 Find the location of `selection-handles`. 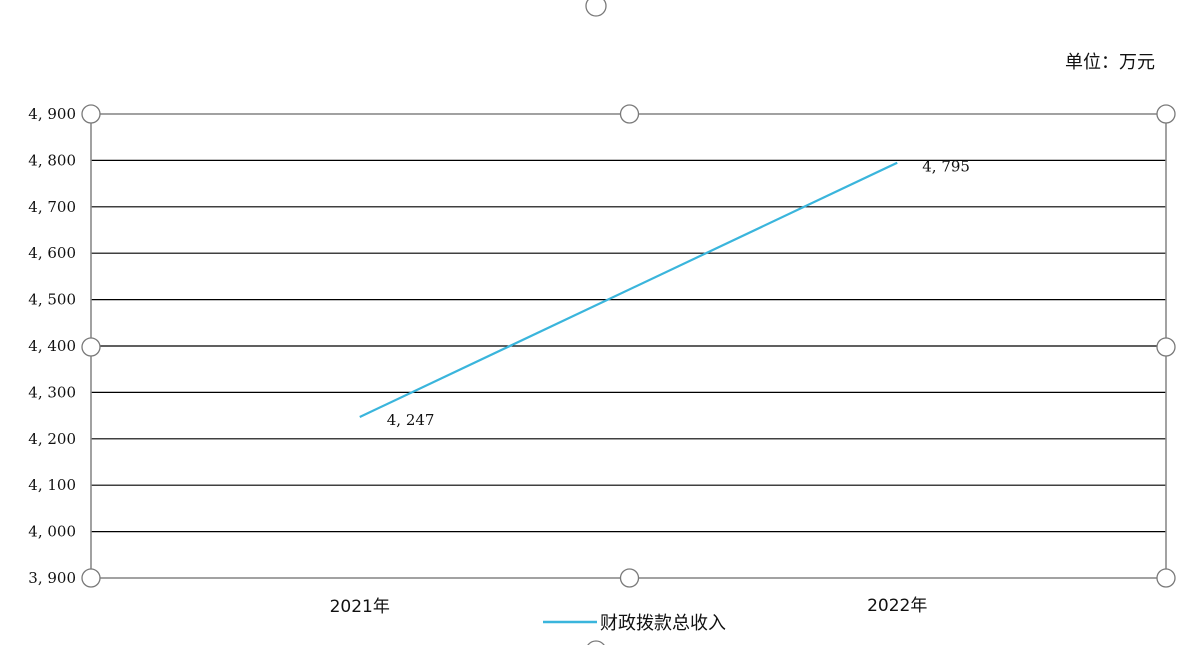

selection-handles is located at coordinates (596, 322).